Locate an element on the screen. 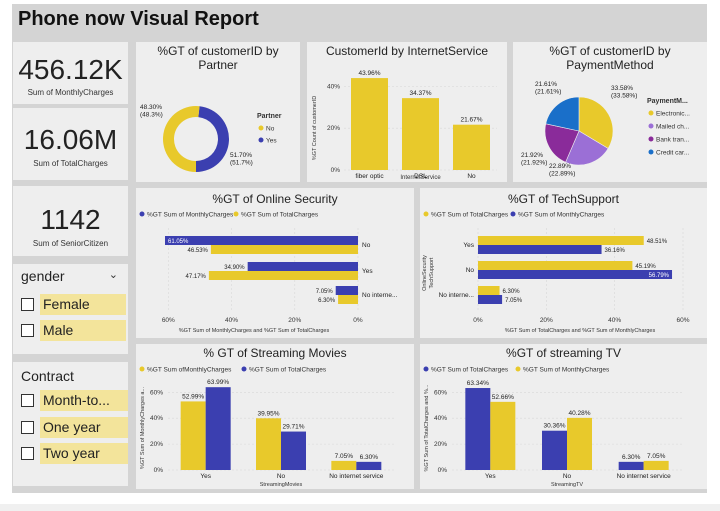 Image resolution: width=720 pixels, height=511 pixels. x-tick-label: fiber optic is located at coordinates (369, 176).